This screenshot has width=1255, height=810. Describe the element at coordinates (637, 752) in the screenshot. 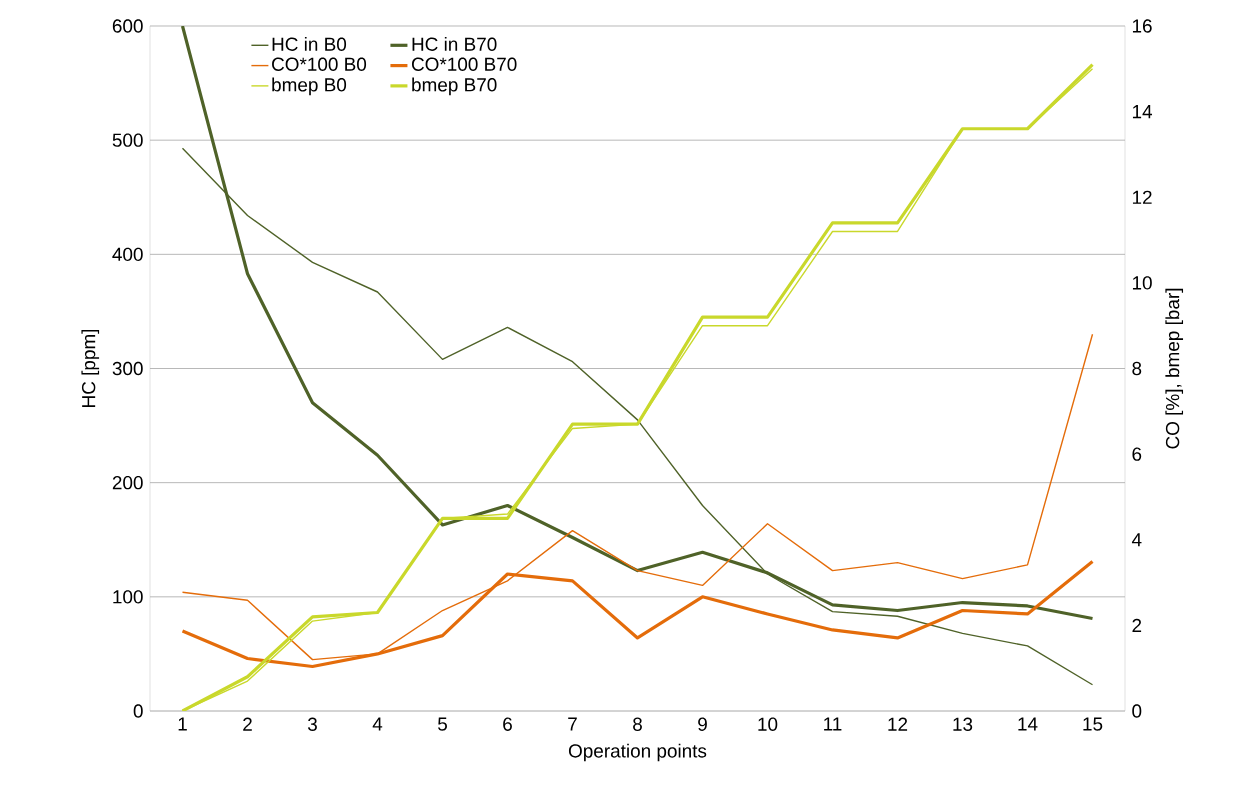

I see `x-axis-title: Operation points` at that location.